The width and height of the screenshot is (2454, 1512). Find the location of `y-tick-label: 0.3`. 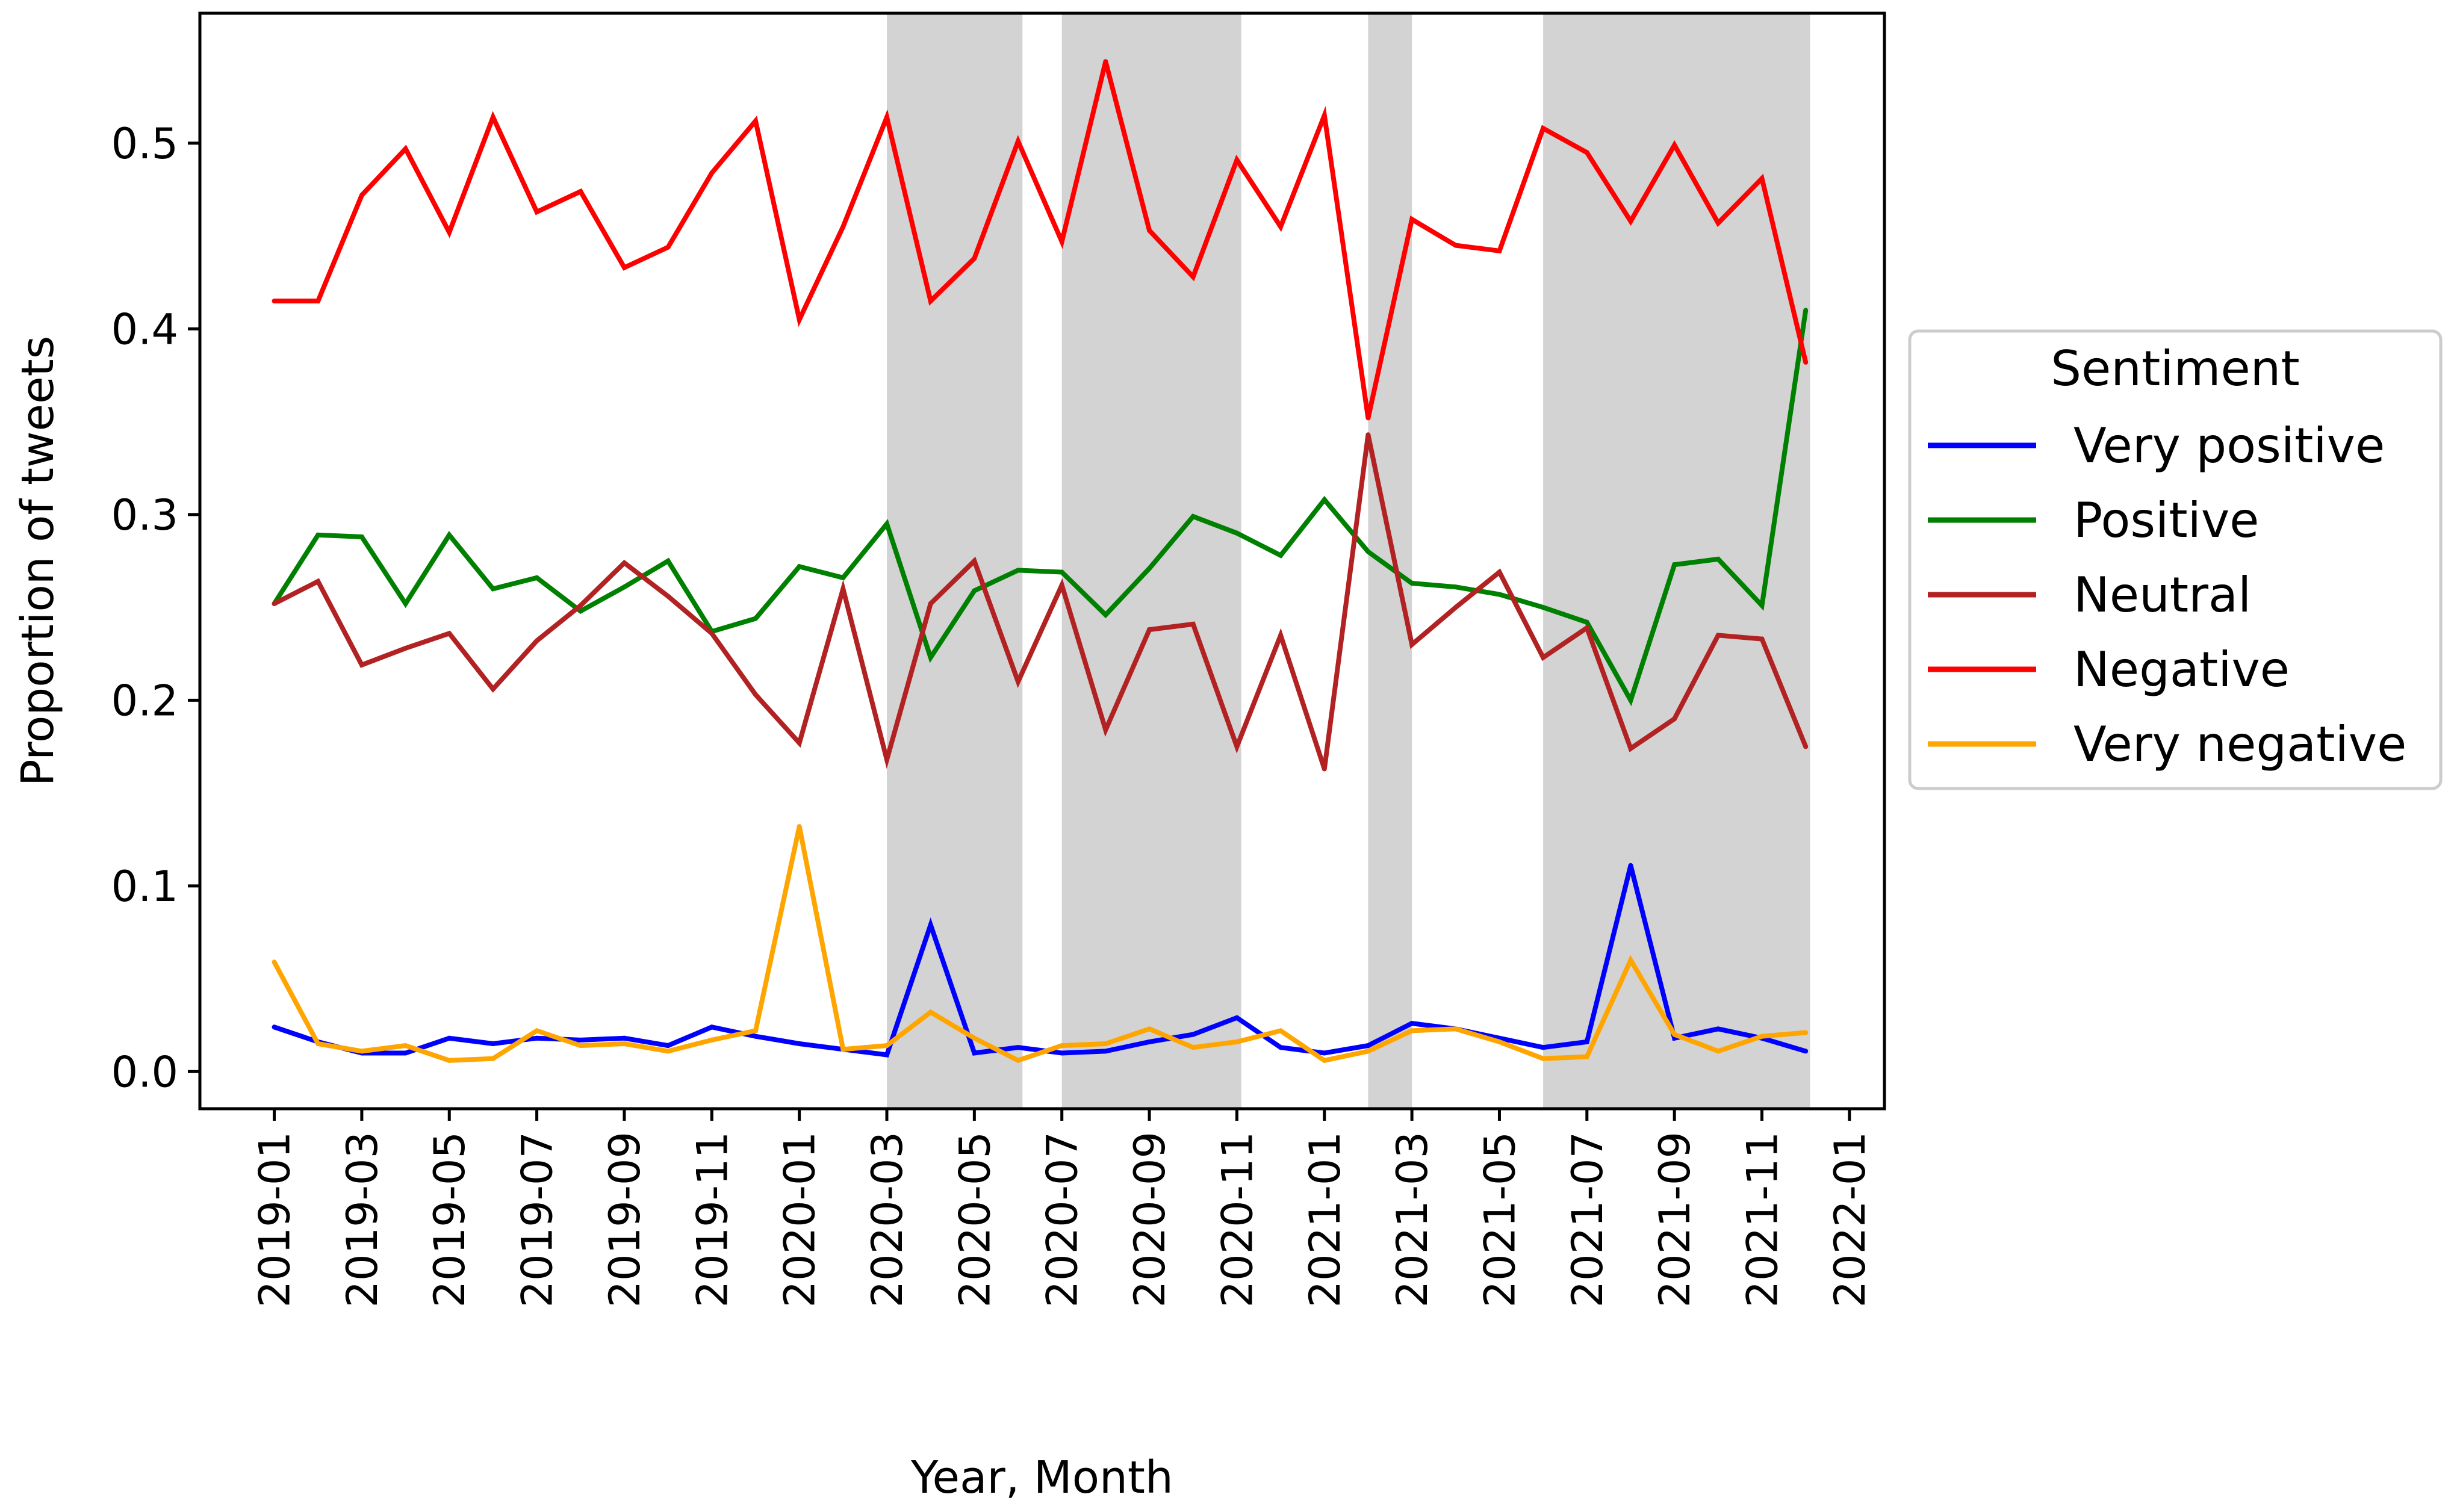

y-tick-label: 0.3 is located at coordinates (145, 515).